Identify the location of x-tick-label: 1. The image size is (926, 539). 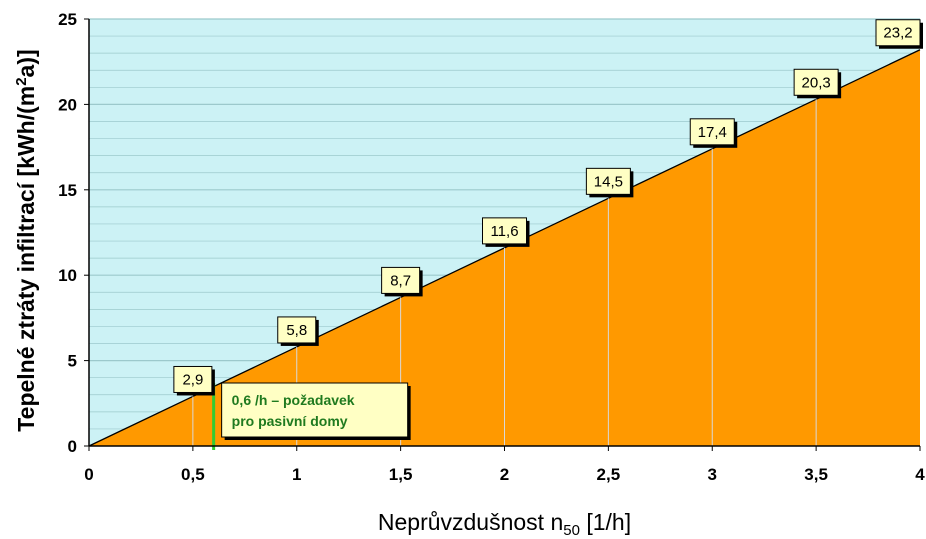
(296, 474).